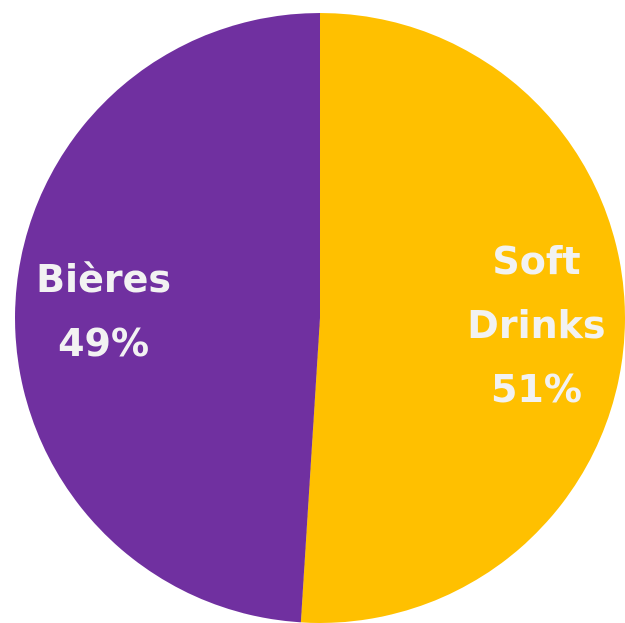 This screenshot has height=623, width=625. I want to click on slice-label: Soft Drinks 51%, so click(536, 325).